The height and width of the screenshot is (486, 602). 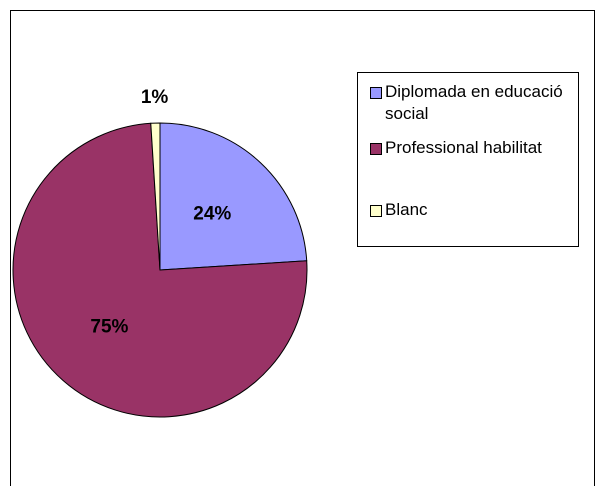 What do you see at coordinates (474, 102) in the screenshot?
I see `legend-label: Diplomada en educació social` at bounding box center [474, 102].